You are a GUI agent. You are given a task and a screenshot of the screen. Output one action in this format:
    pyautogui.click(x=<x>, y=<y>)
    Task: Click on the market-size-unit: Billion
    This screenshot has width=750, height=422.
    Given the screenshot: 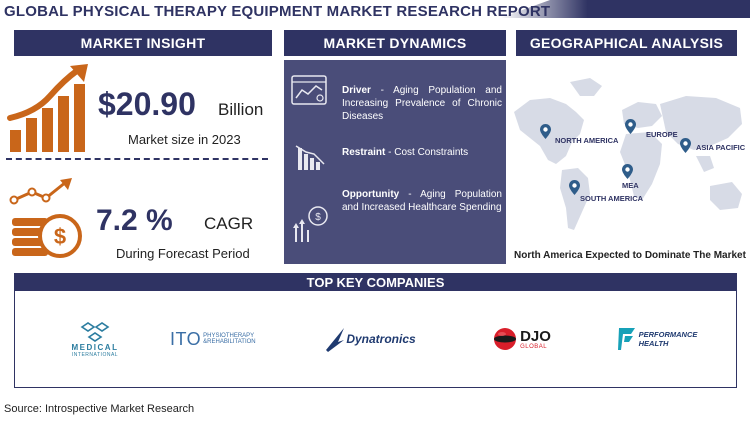 What is the action you would take?
    pyautogui.click(x=241, y=109)
    